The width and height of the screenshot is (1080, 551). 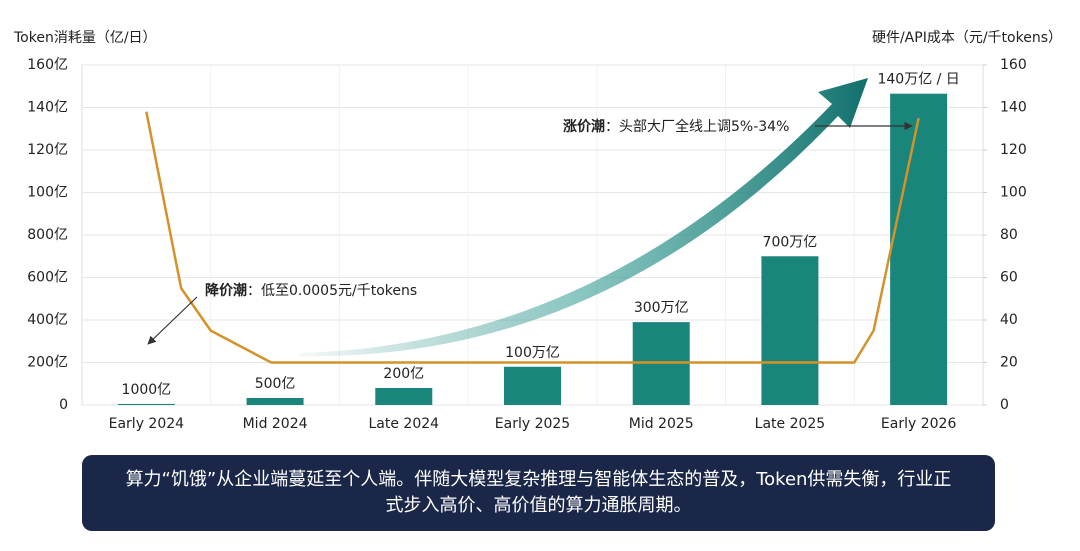 I want to click on y-tick-label: 100亿, so click(x=47, y=193).